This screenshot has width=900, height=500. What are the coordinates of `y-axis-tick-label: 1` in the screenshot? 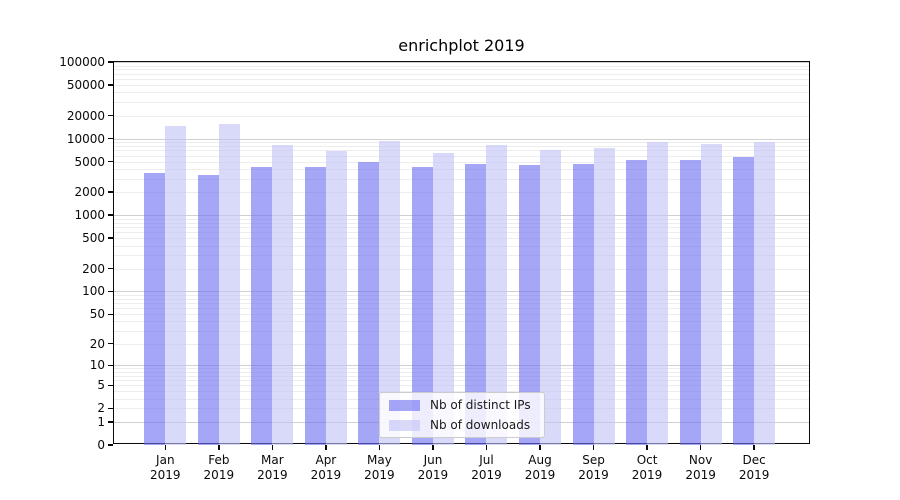 It's located at (101, 421).